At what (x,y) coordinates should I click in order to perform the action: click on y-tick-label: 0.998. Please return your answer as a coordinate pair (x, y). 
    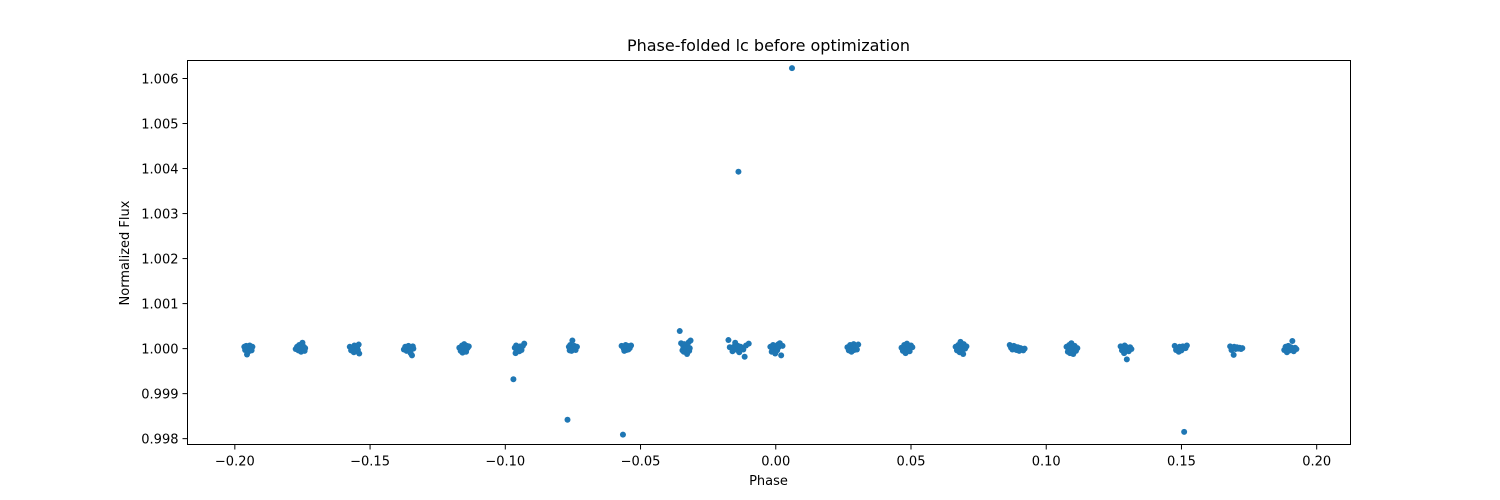
    Looking at the image, I should click on (159, 440).